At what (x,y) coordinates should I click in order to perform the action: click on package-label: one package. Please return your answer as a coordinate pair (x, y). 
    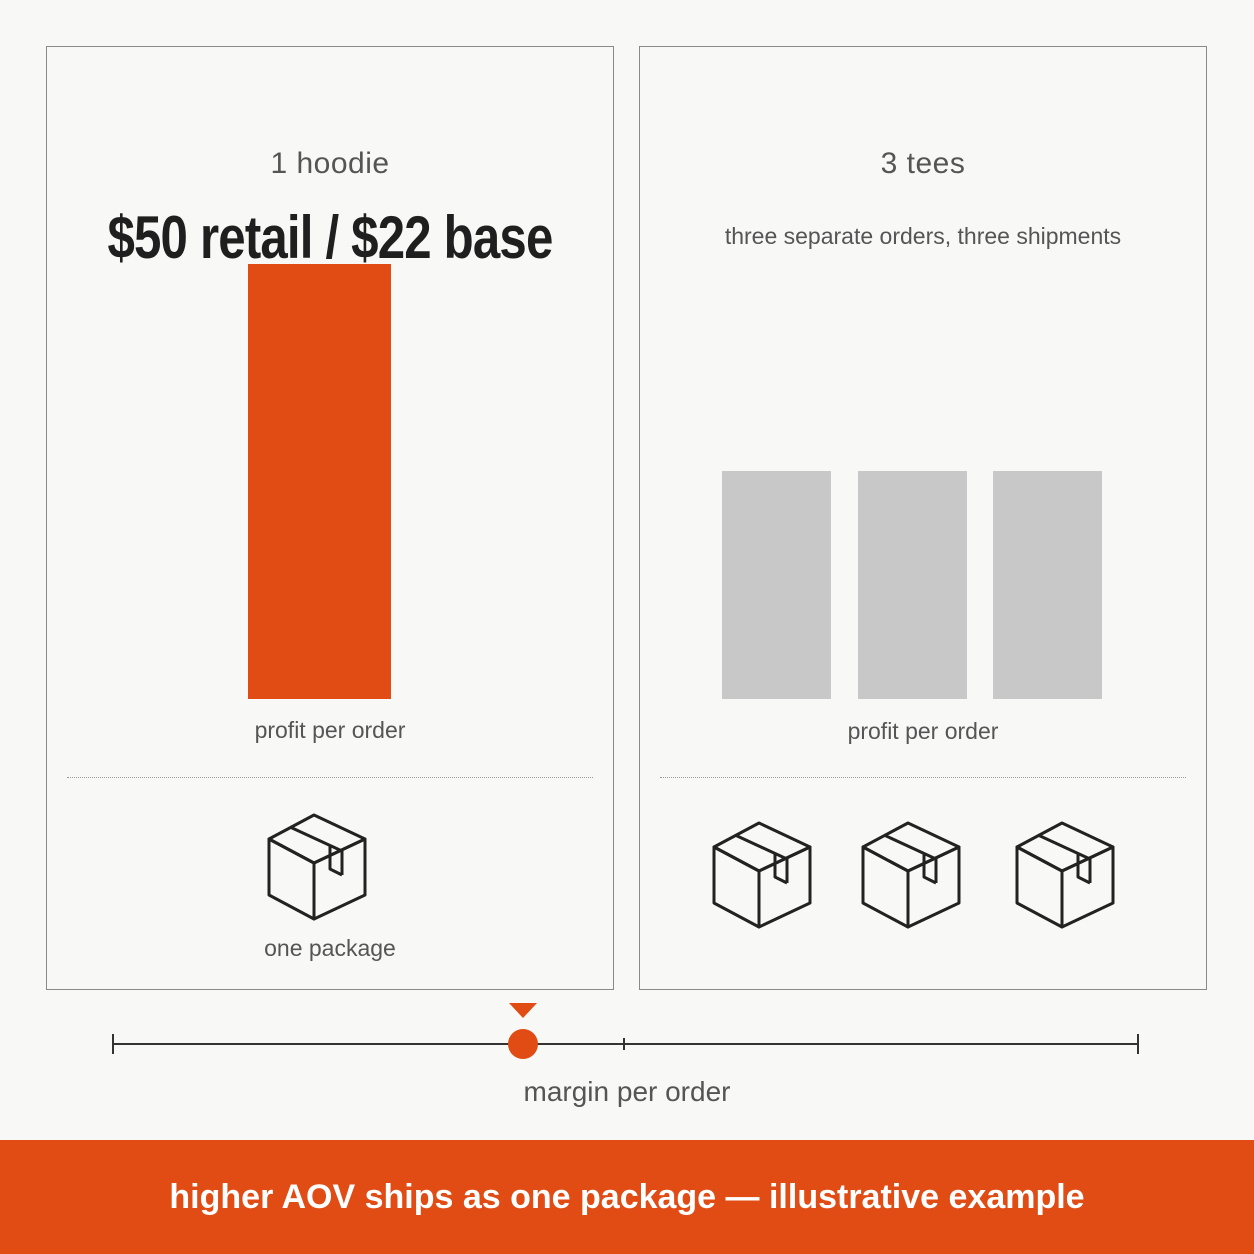
    Looking at the image, I should click on (330, 948).